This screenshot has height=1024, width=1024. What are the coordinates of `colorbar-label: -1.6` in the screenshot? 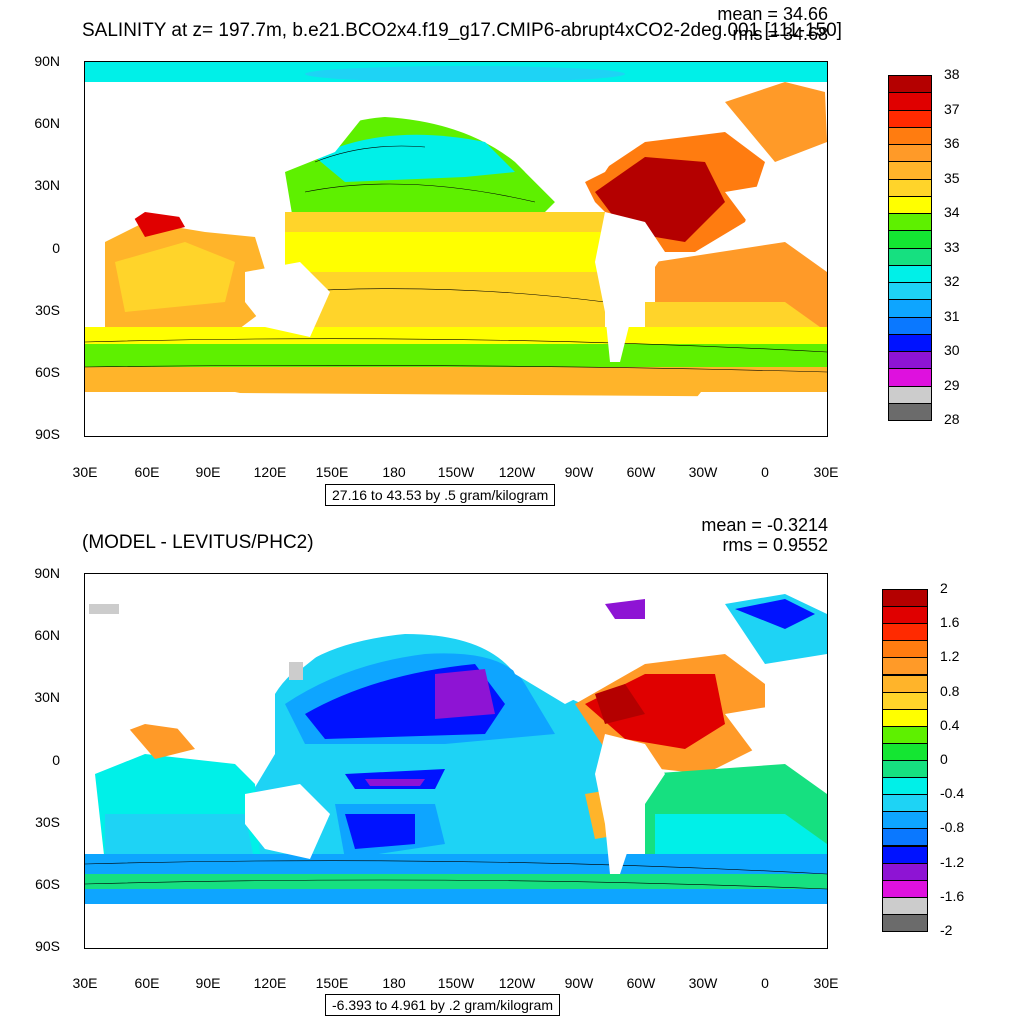 It's located at (952, 895).